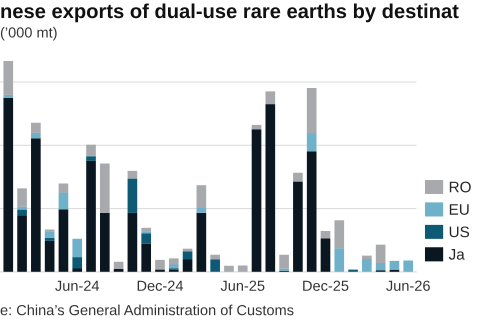 The width and height of the screenshot is (490, 321). Describe the element at coordinates (77, 285) in the screenshot. I see `x-tick-label: Jun-24` at that location.